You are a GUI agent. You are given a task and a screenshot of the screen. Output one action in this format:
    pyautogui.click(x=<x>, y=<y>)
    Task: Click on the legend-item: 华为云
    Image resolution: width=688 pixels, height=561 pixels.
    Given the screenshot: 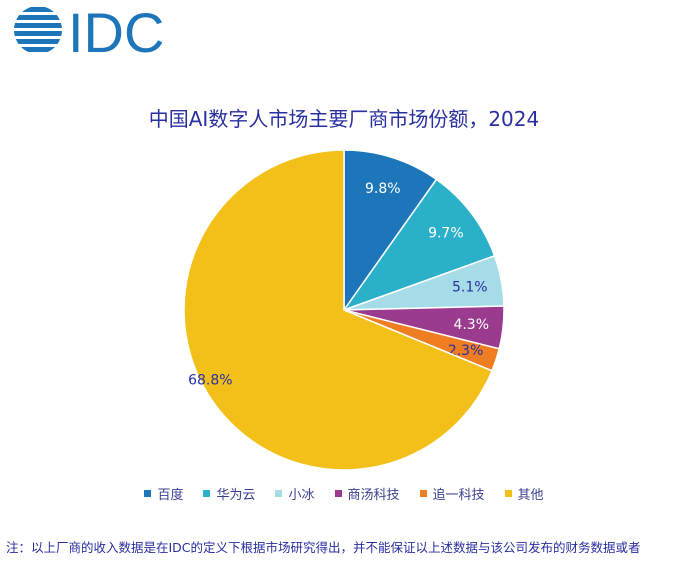 What is the action you would take?
    pyautogui.click(x=229, y=493)
    